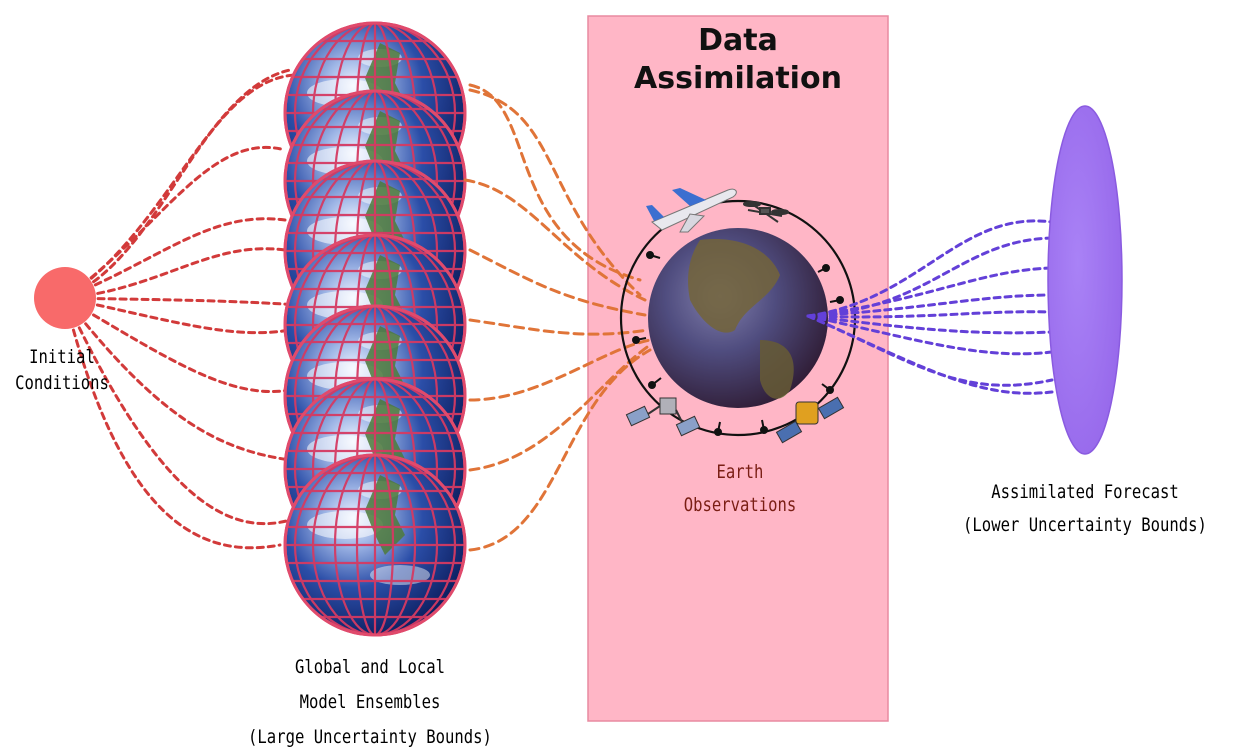  Describe the element at coordinates (370, 667) in the screenshot. I see `model-ensembles-line1: Global and Local` at that location.